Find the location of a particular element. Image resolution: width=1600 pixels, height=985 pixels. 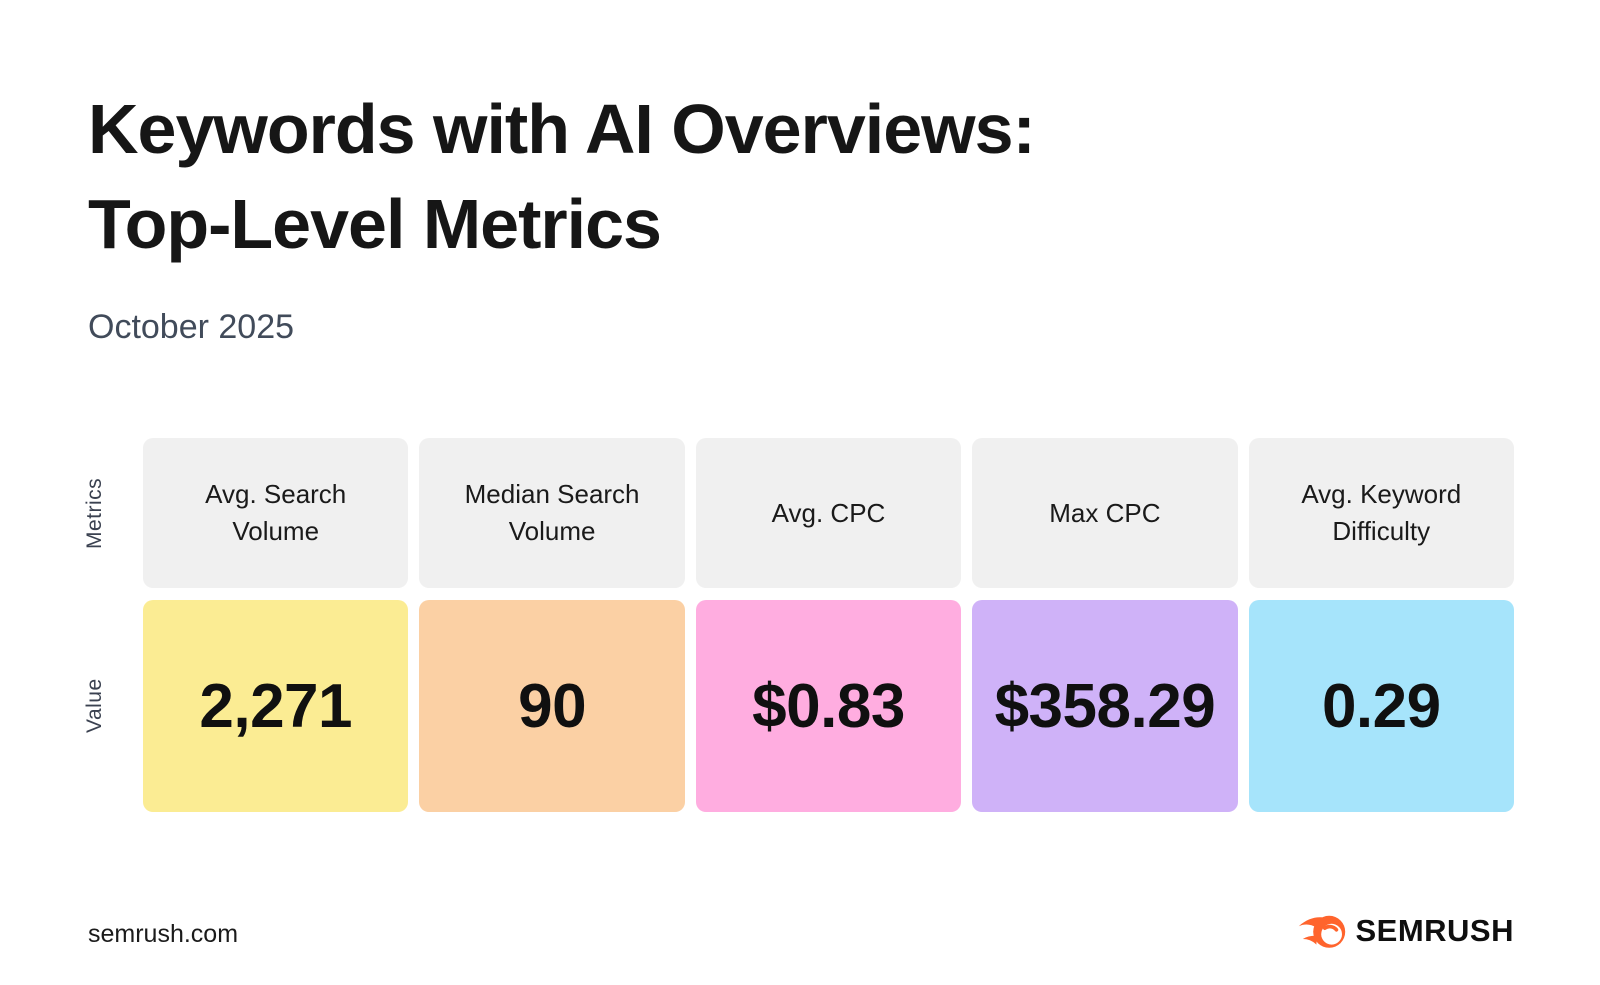

row-label-value: Value is located at coordinates (94, 706).